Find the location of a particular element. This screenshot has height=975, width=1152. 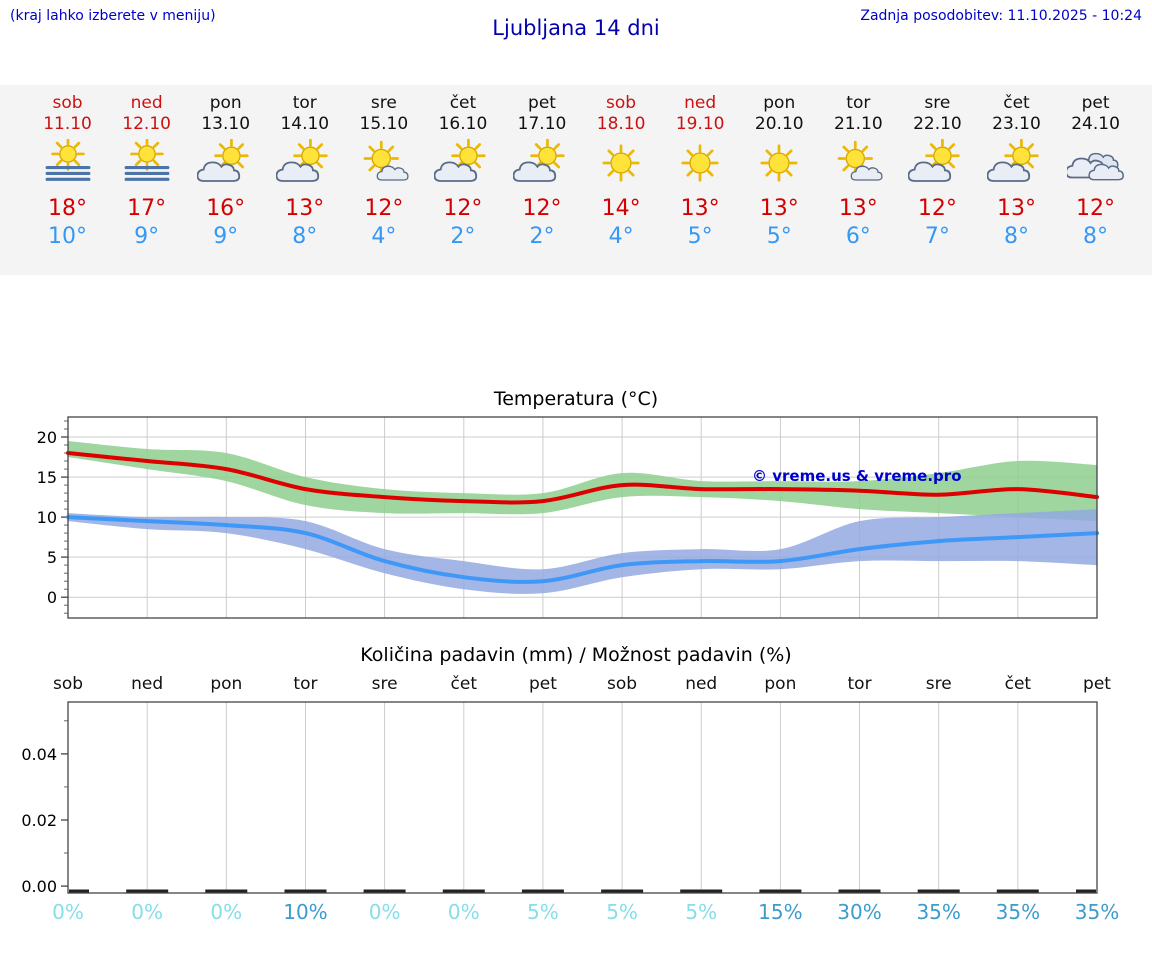

day-date: 24.10 is located at coordinates (1095, 124).